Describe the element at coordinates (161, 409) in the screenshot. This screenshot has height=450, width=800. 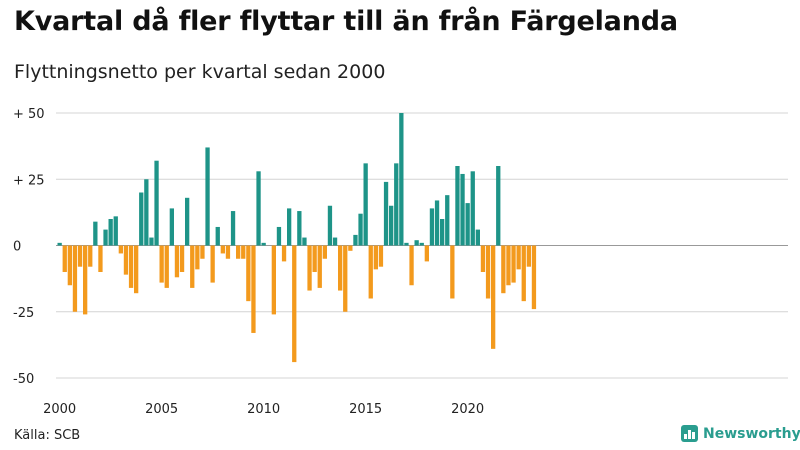
I see `x-tick-label: 2005` at that location.